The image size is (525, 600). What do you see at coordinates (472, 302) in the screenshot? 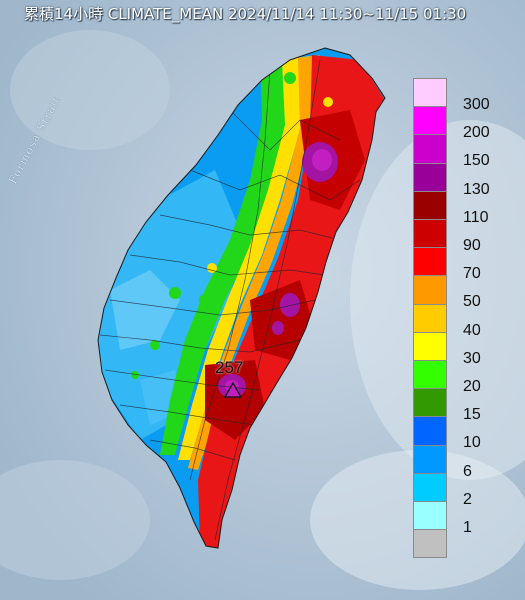
I see `legend-level-label: 50` at bounding box center [472, 302].